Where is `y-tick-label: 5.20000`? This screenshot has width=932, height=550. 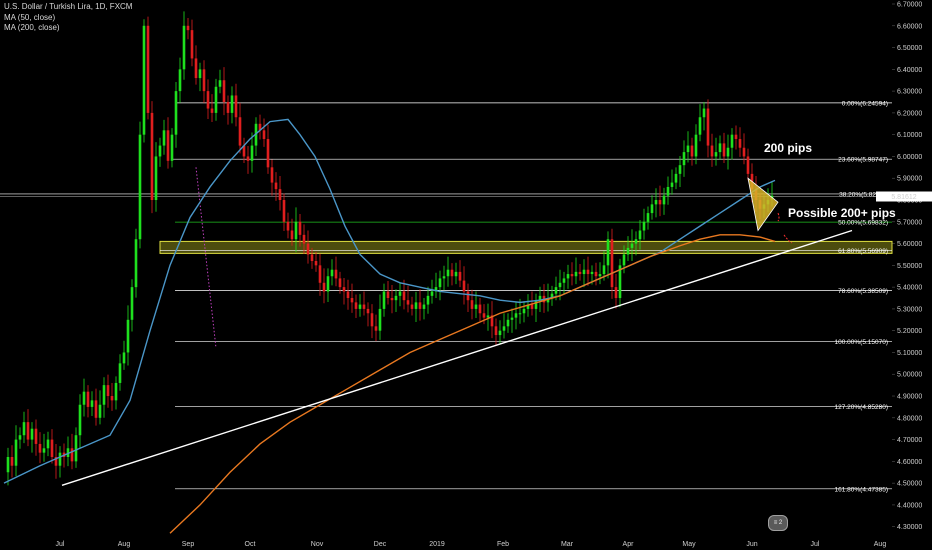
y-tick-label: 5.20000 is located at coordinates (909, 331).